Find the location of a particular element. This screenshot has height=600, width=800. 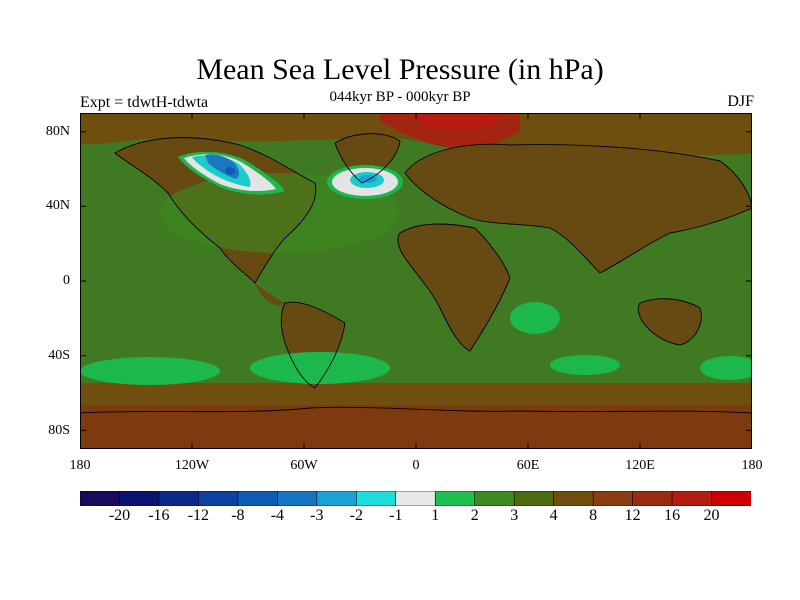

colorbar-label: -1 is located at coordinates (396, 515).